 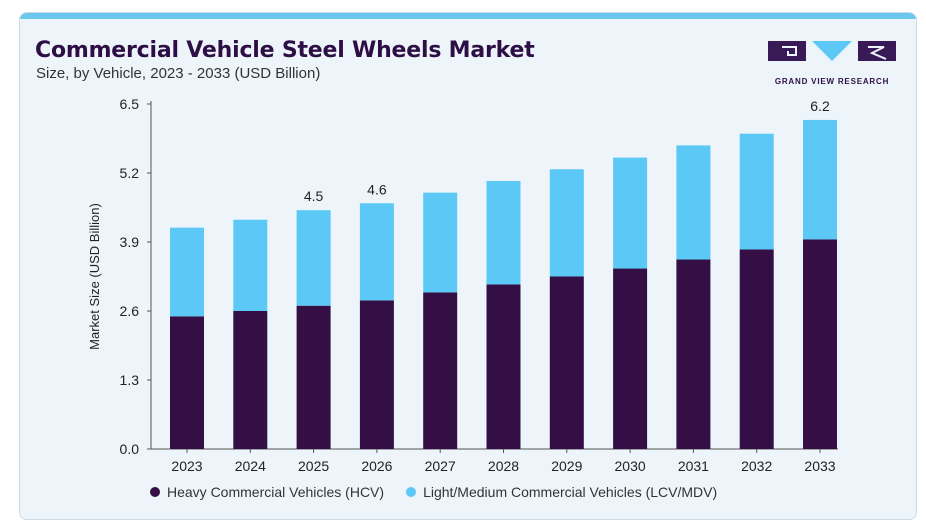 I want to click on x-tick-label: 2028, so click(x=503, y=466).